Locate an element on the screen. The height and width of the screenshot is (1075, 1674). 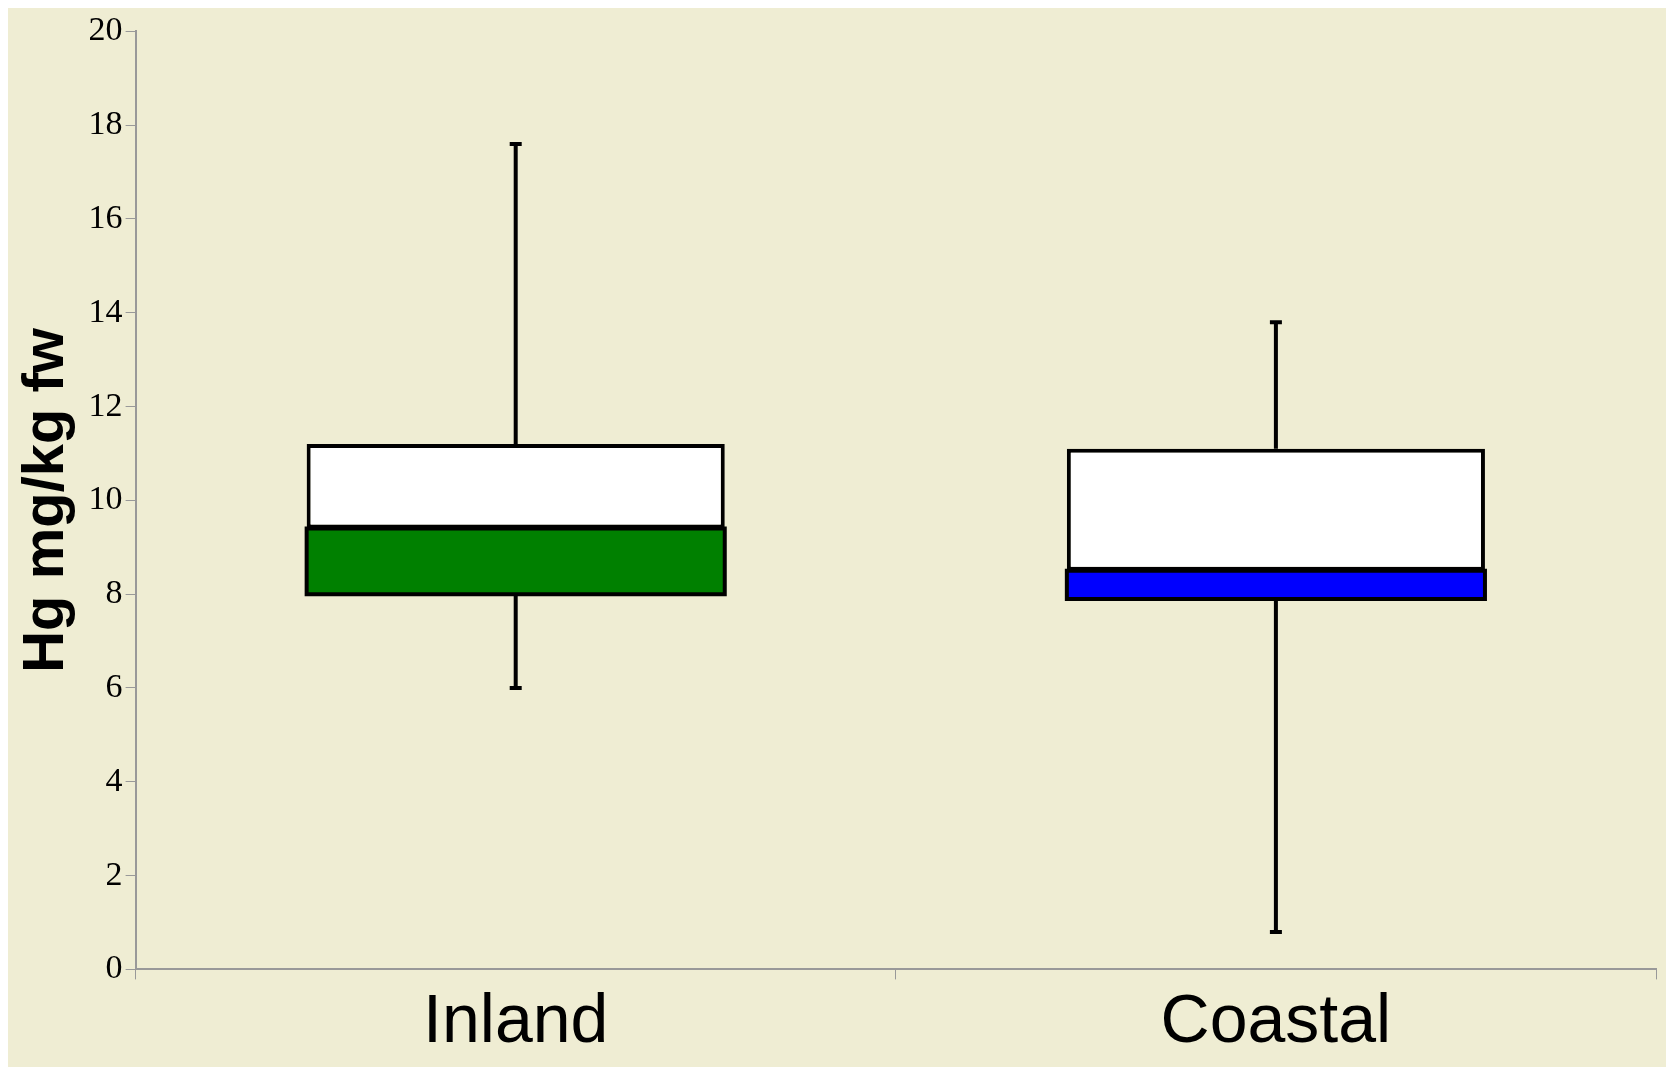
x-tick-label: Coastal is located at coordinates (1276, 1017).